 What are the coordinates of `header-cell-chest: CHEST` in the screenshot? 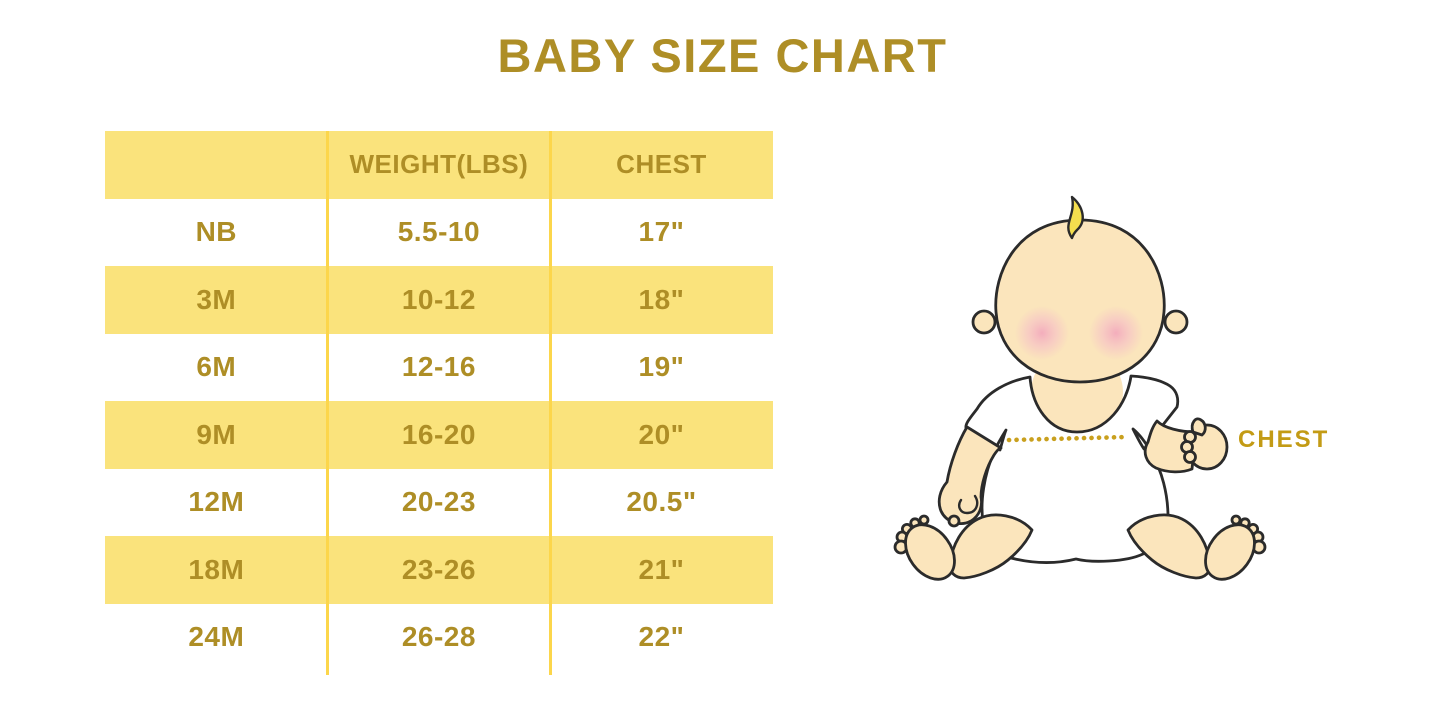 It's located at (661, 164).